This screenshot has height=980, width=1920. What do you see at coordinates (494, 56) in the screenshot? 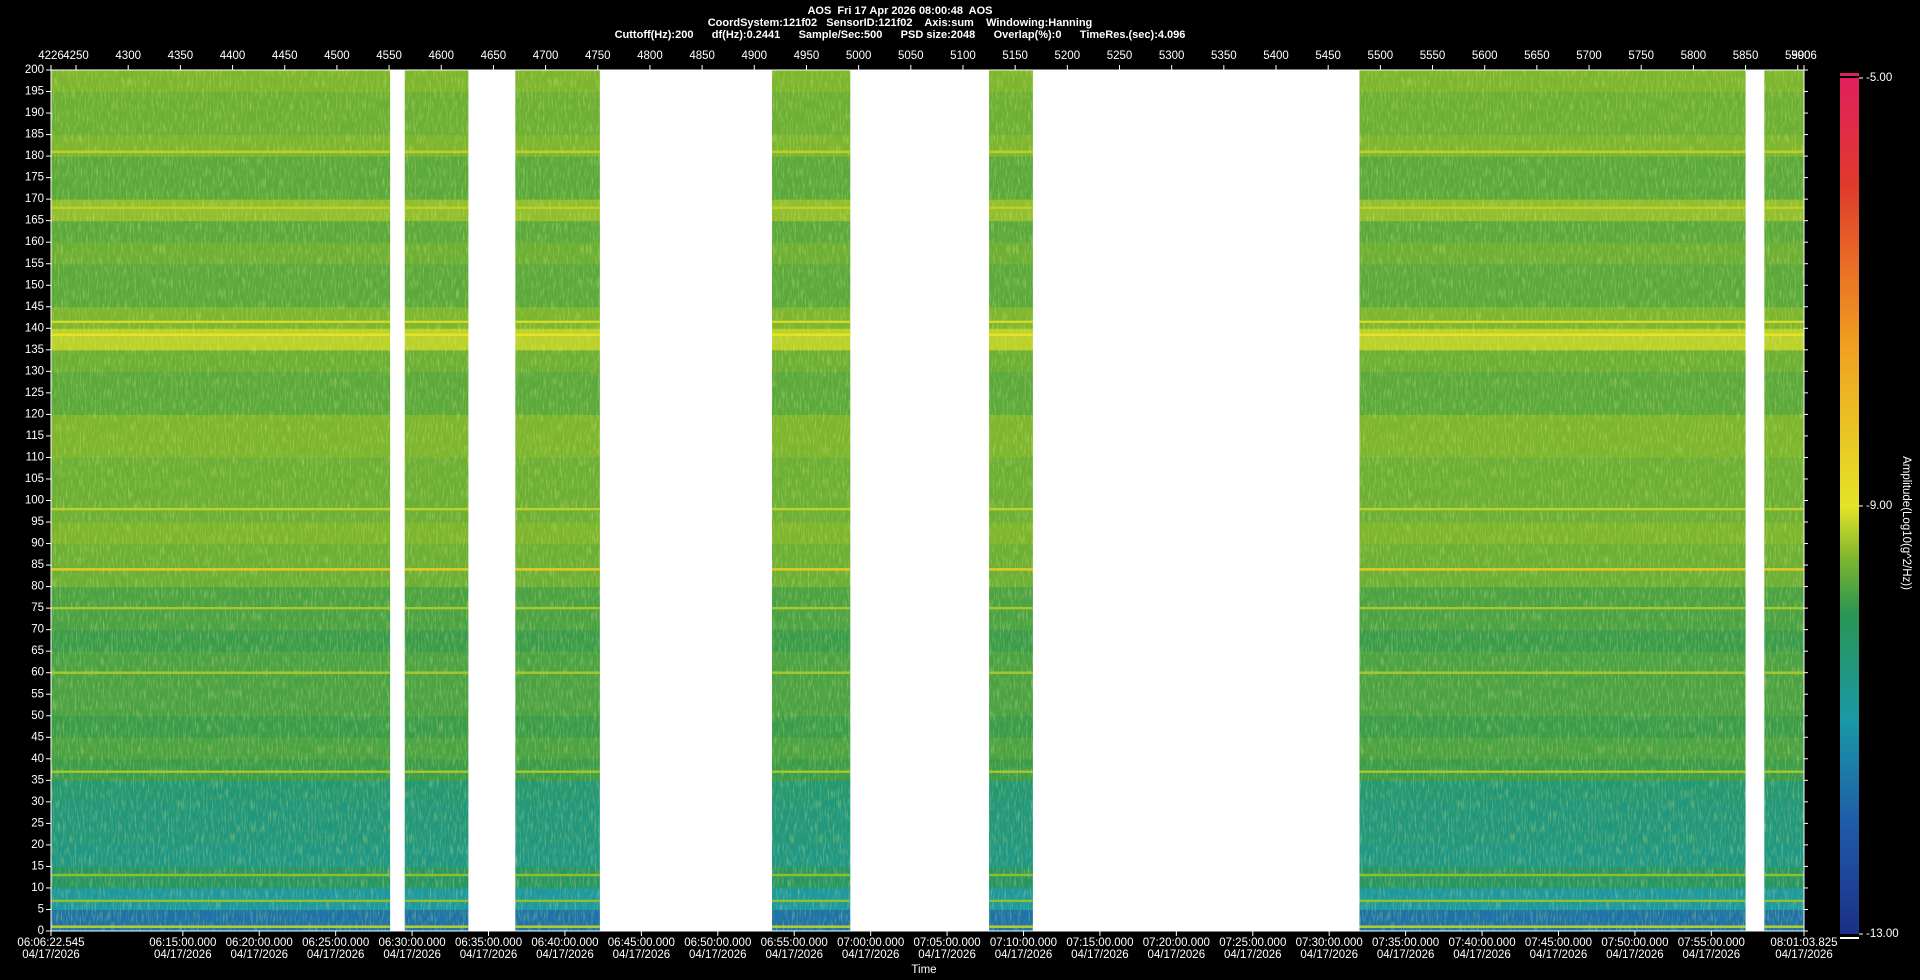
I see `x-tick-label: 4650` at bounding box center [494, 56].